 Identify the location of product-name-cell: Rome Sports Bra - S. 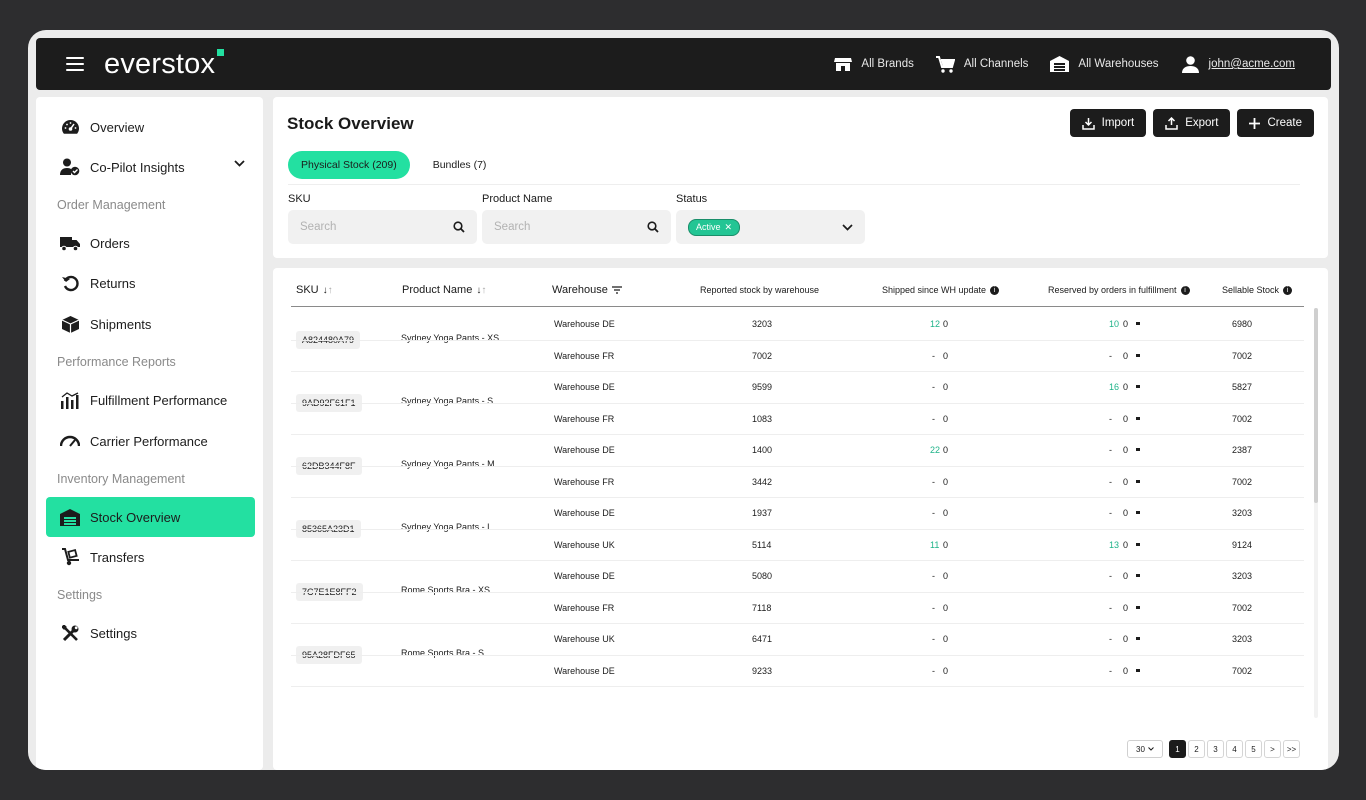
(443, 653).